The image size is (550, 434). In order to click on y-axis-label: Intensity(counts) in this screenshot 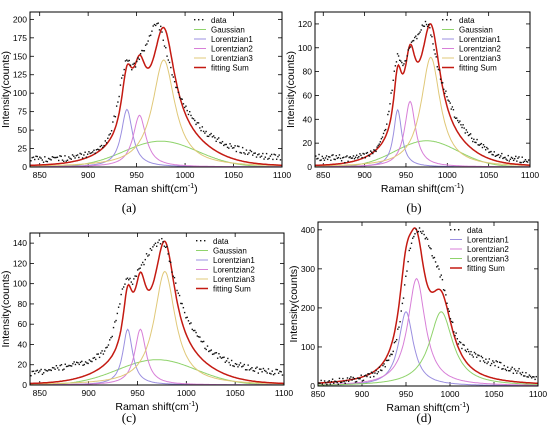, I will do `click(294, 303)`.